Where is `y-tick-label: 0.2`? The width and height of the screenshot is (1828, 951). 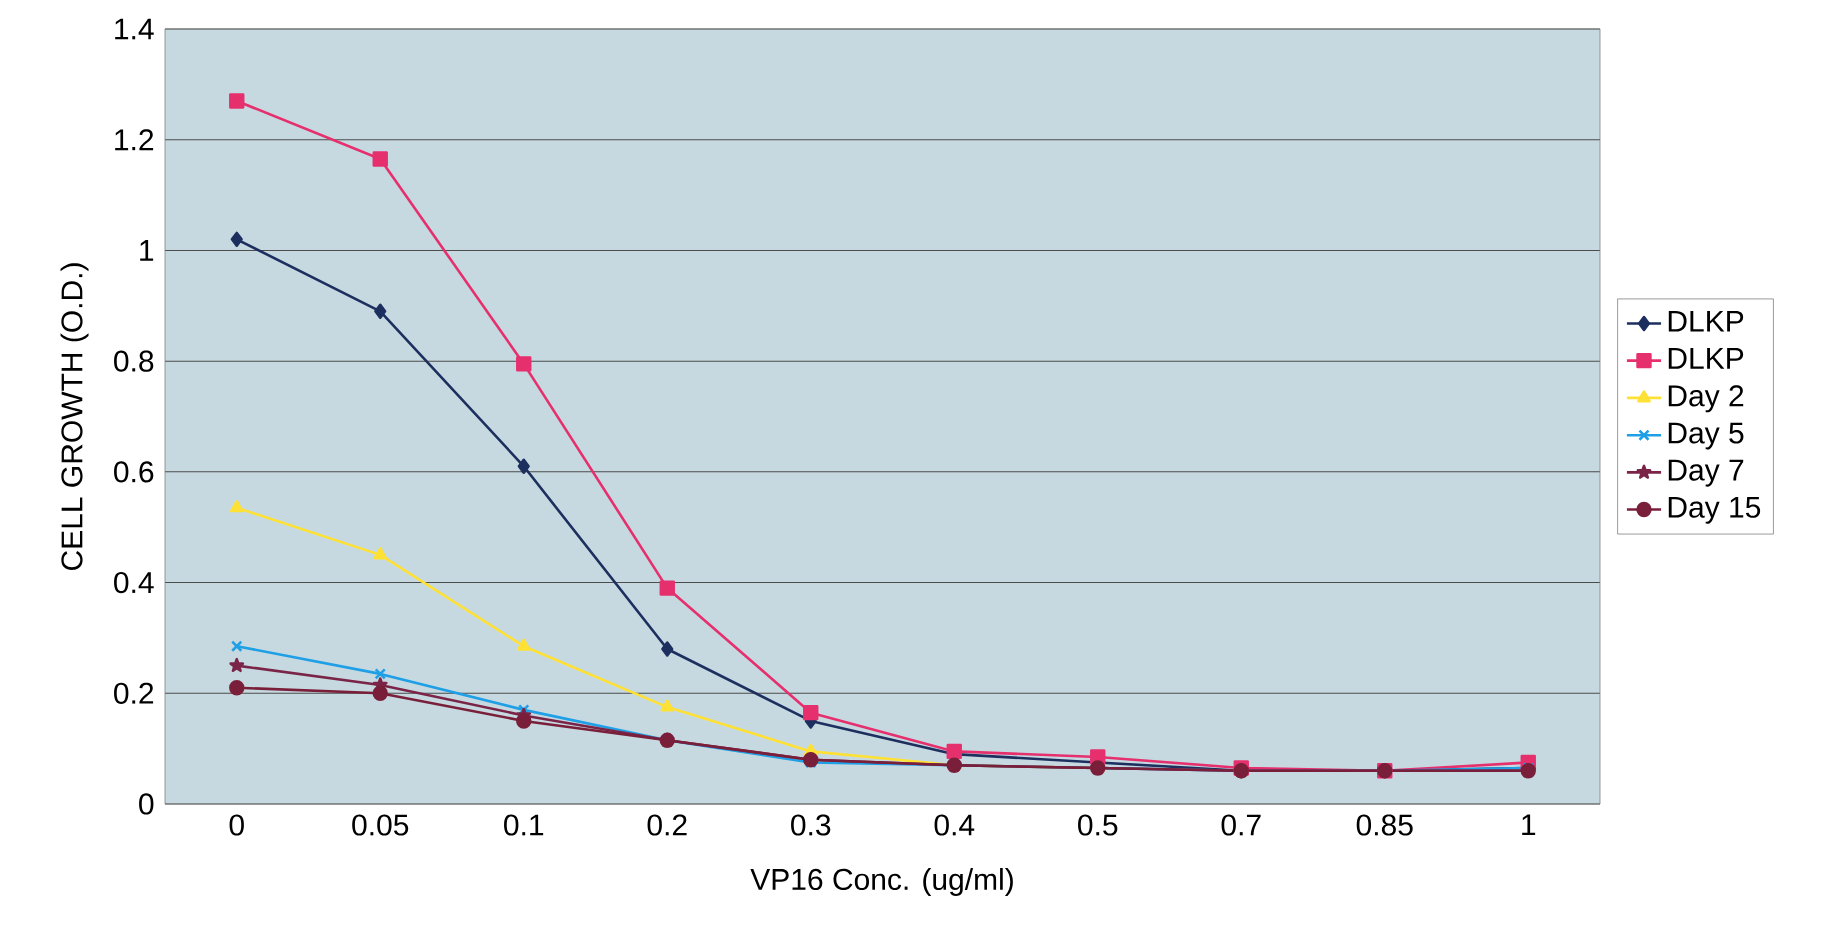 y-tick-label: 0.2 is located at coordinates (134, 693).